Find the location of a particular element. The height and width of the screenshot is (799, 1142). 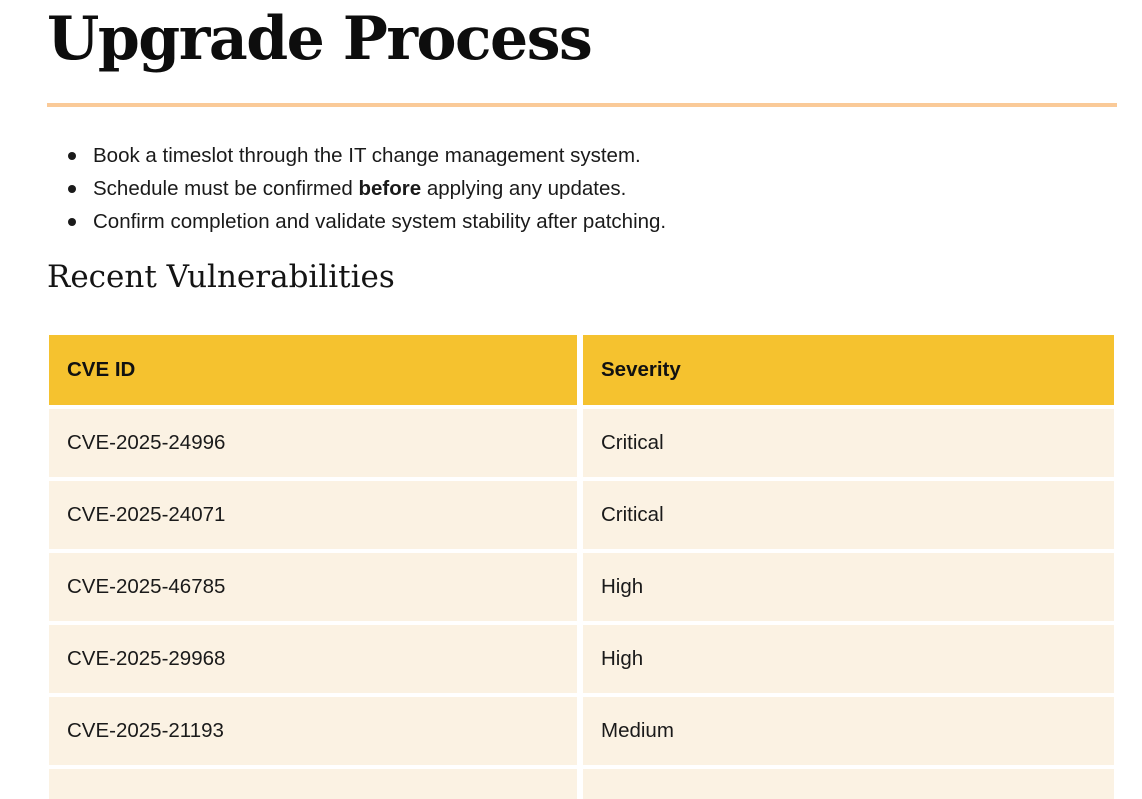

table-cell-cve-id: CVE-2025-46785 is located at coordinates (313, 587).